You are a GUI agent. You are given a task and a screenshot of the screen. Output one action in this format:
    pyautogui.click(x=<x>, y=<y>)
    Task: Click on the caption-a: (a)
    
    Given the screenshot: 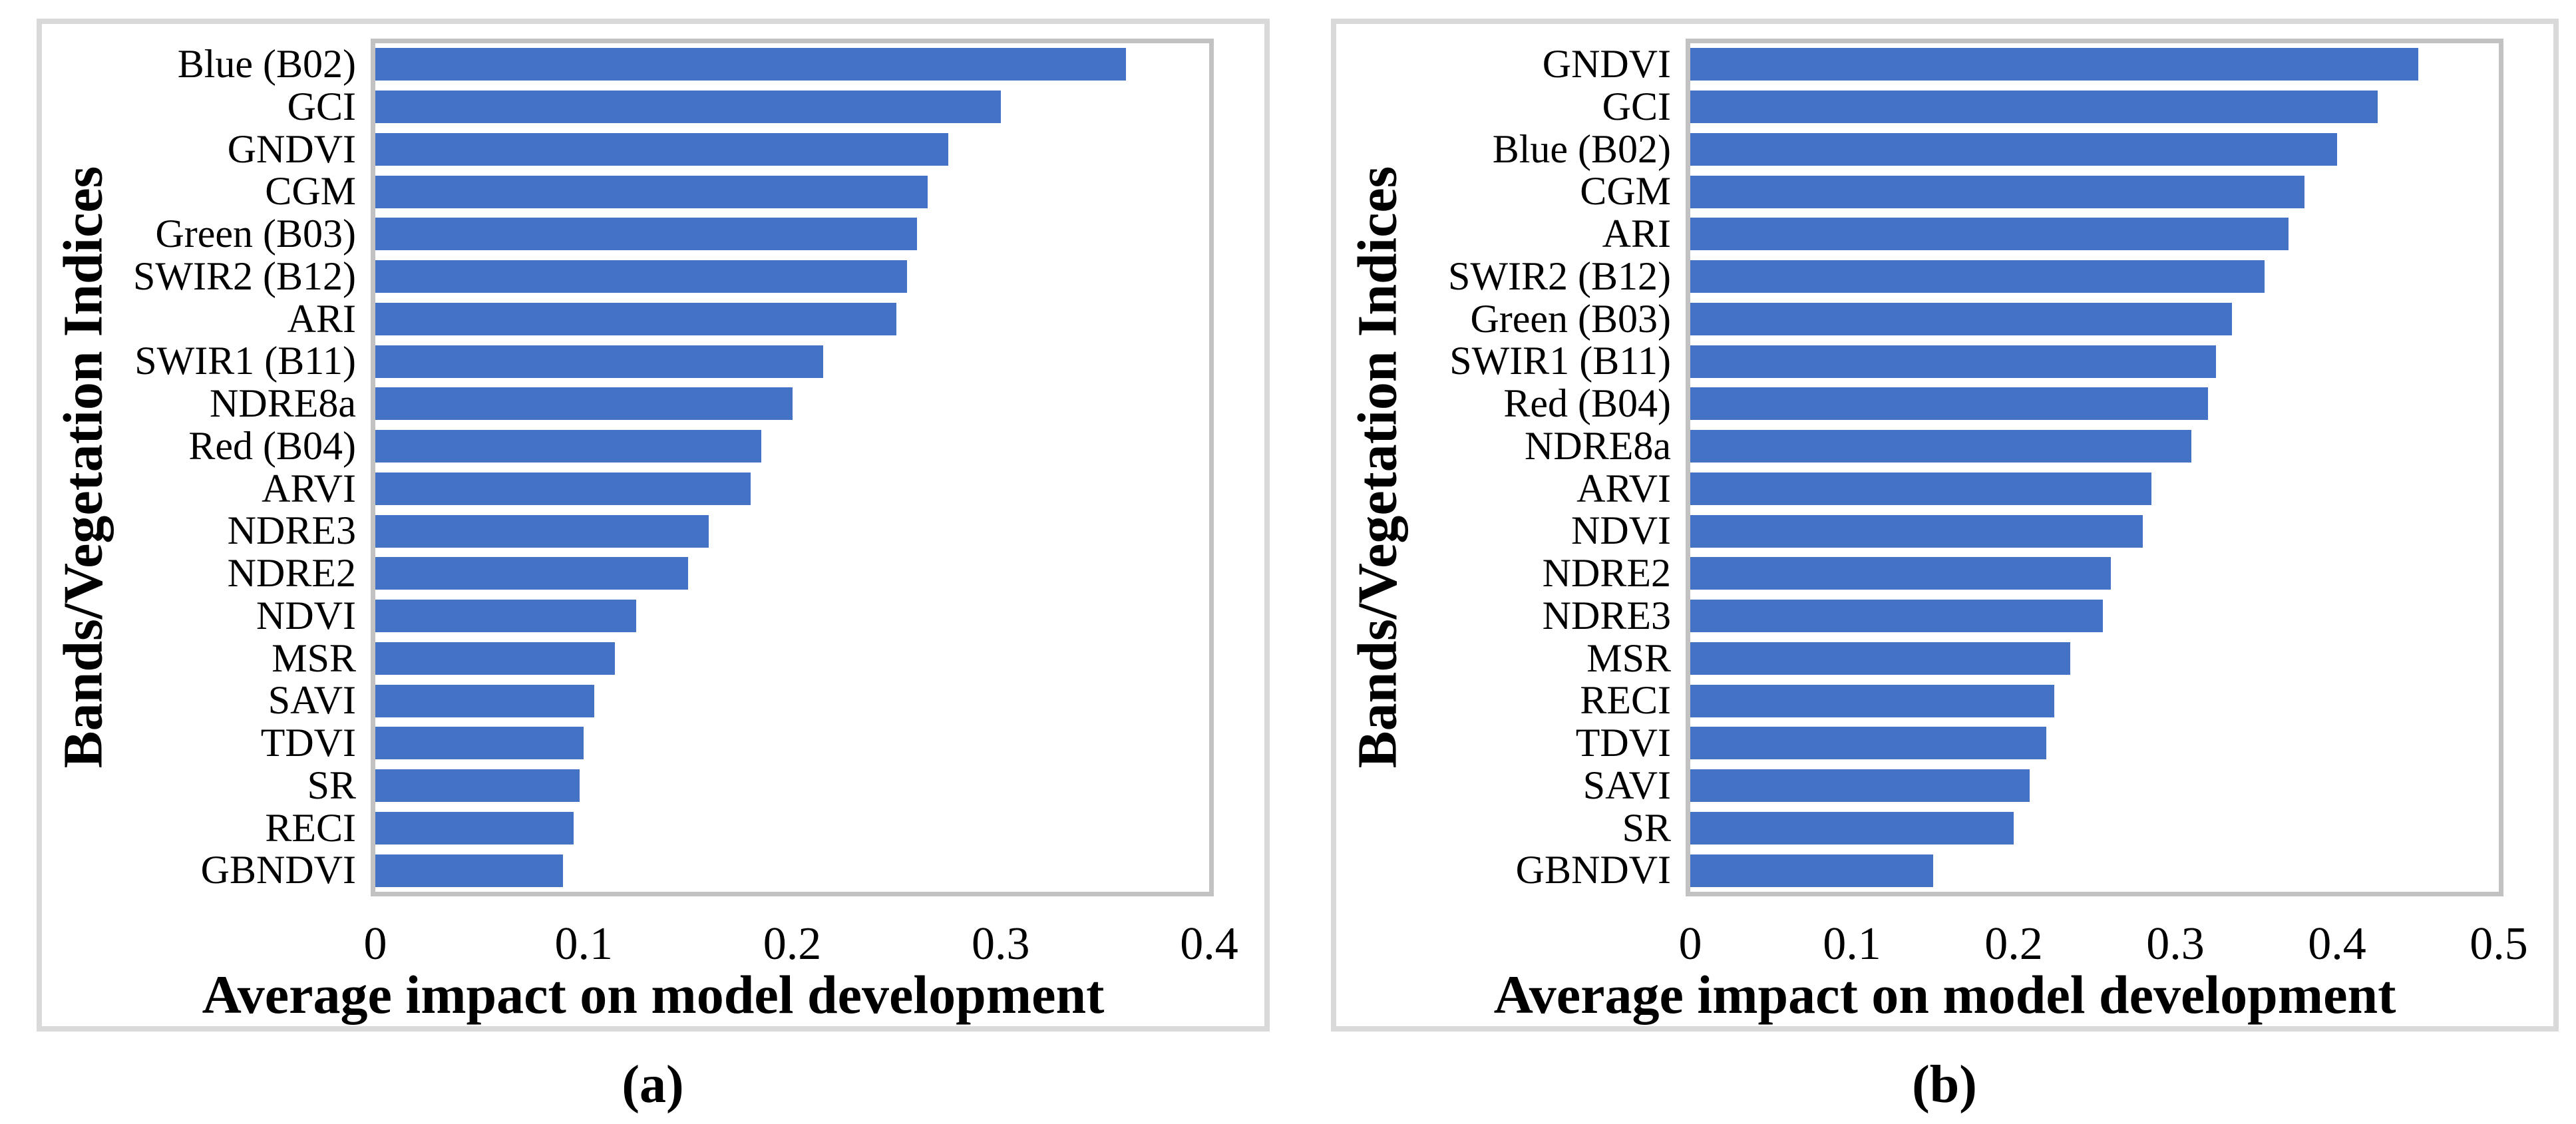 What is the action you would take?
    pyautogui.click(x=653, y=1084)
    